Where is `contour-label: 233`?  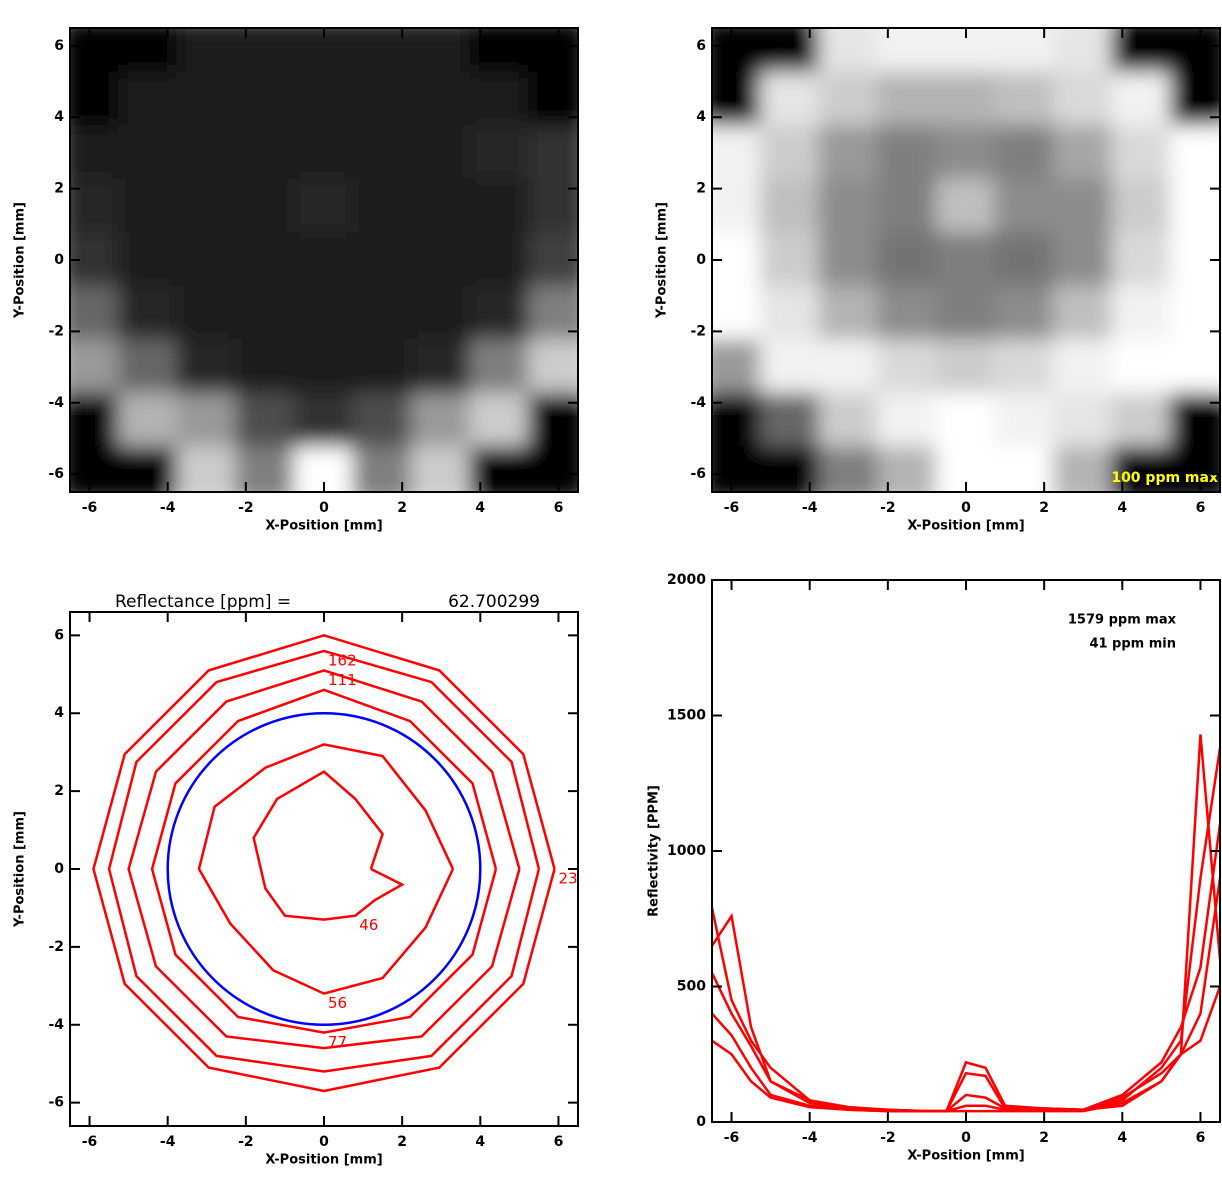
contour-label: 233 is located at coordinates (573, 879).